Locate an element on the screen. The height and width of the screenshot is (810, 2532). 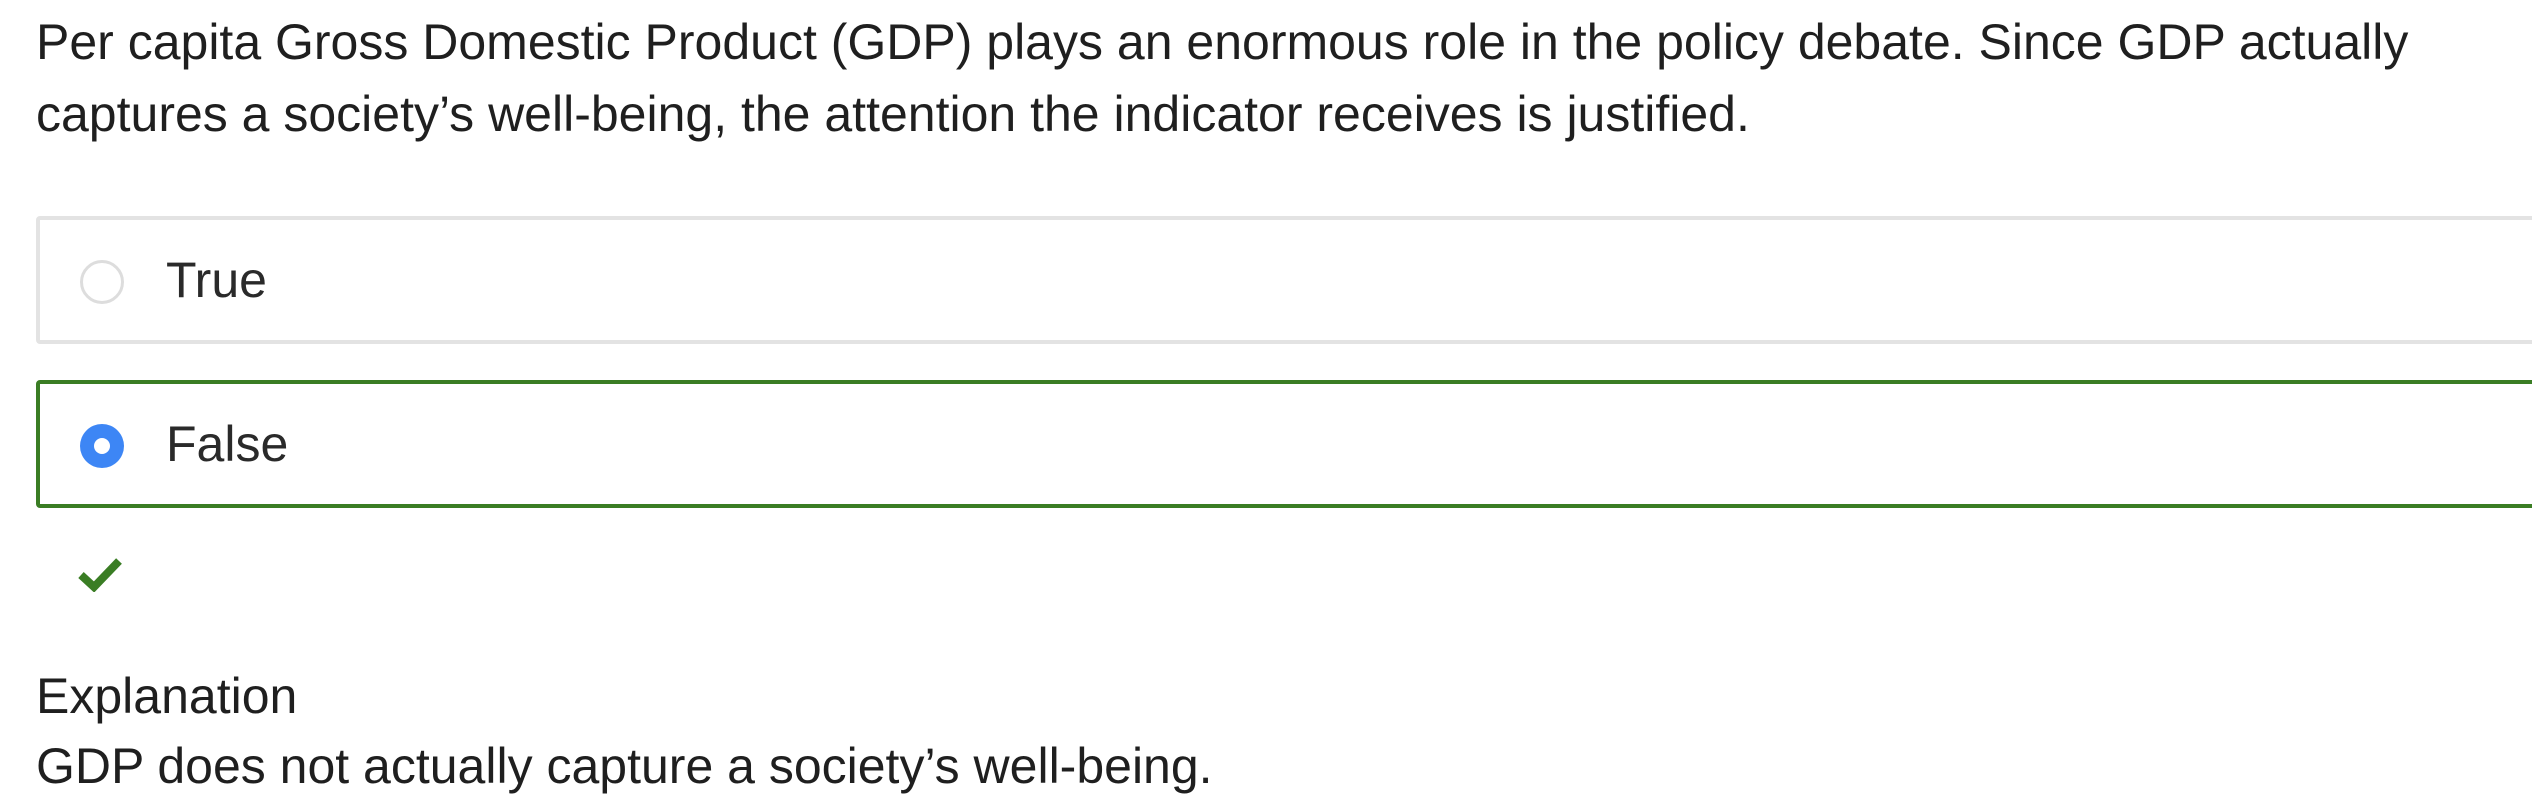
option-label-true: True is located at coordinates (216, 280).